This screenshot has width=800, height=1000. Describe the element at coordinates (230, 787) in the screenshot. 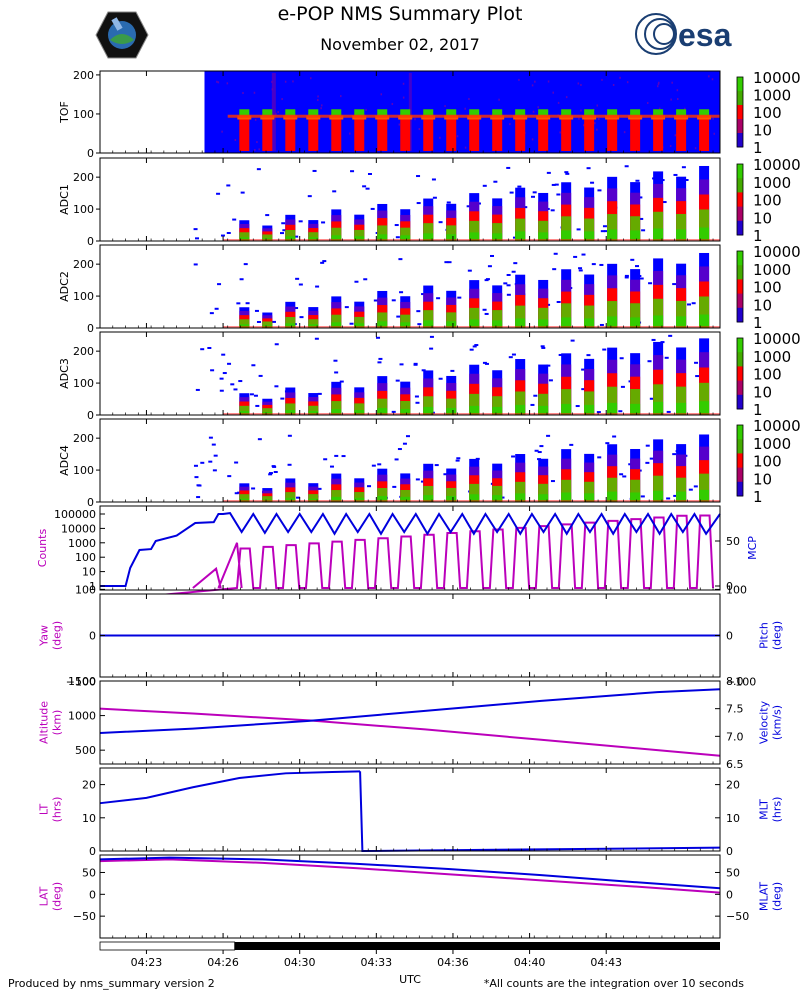

I see `series-lt` at that location.